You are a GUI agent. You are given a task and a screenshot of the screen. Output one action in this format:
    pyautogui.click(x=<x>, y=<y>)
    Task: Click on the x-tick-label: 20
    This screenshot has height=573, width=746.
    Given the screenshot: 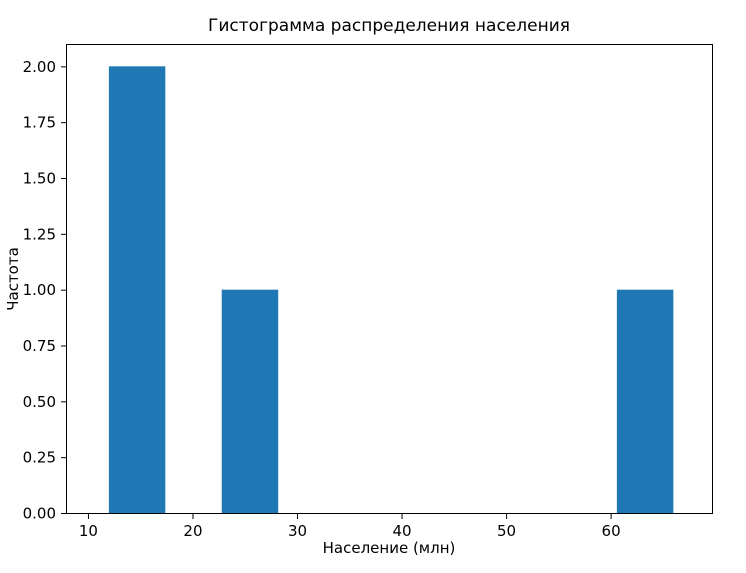 What is the action you would take?
    pyautogui.click(x=192, y=531)
    